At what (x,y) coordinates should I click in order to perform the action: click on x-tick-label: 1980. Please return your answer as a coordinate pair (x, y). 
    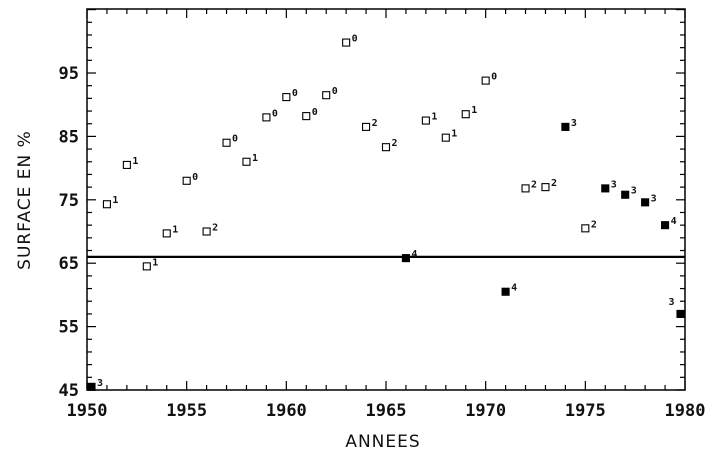
    Looking at the image, I should click on (685, 411).